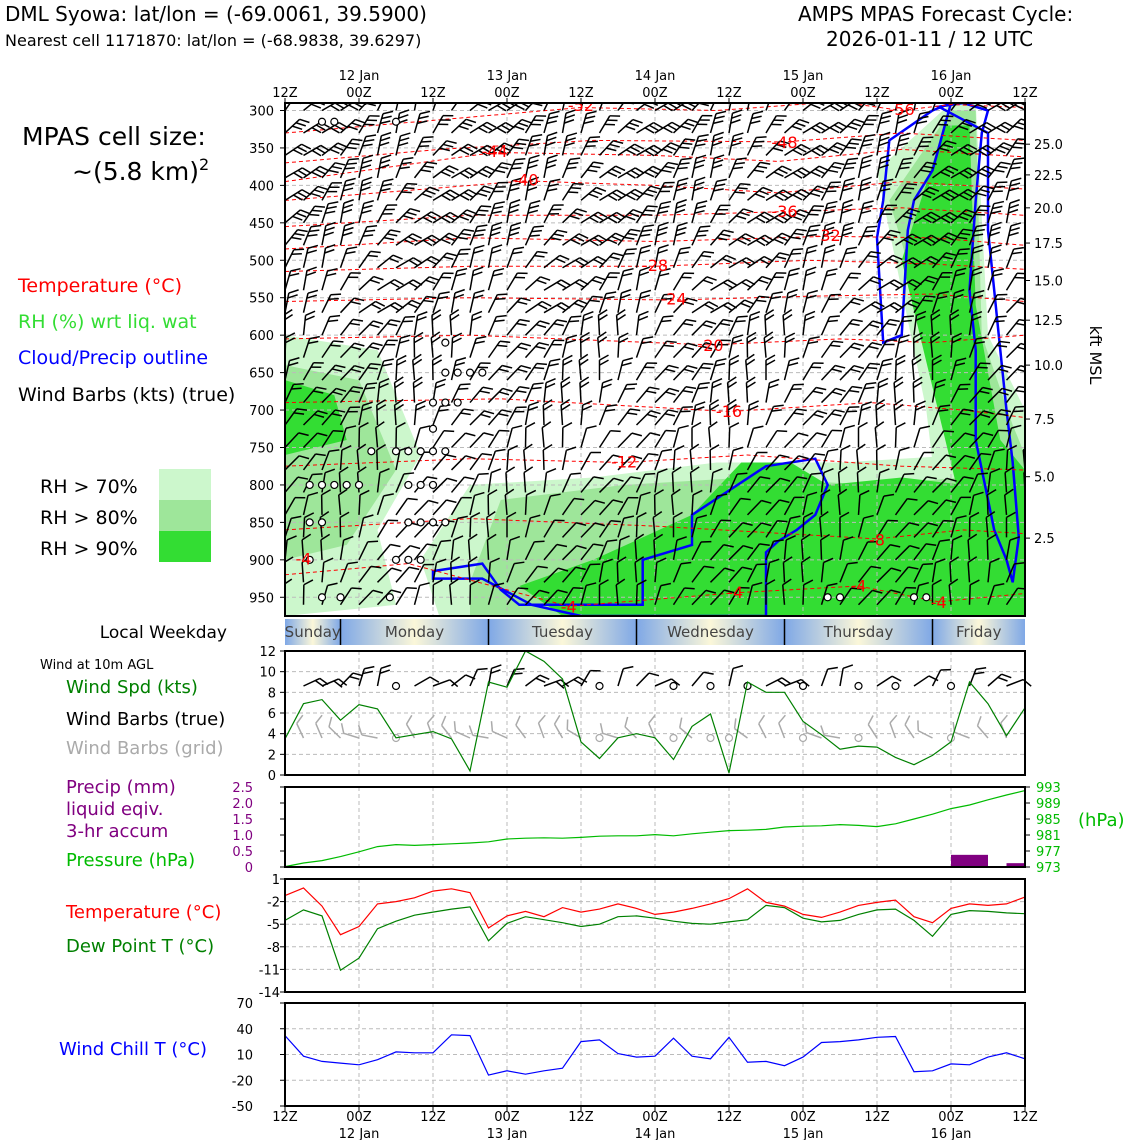  I want to click on weekday-label: Local Weekday, so click(163, 633).